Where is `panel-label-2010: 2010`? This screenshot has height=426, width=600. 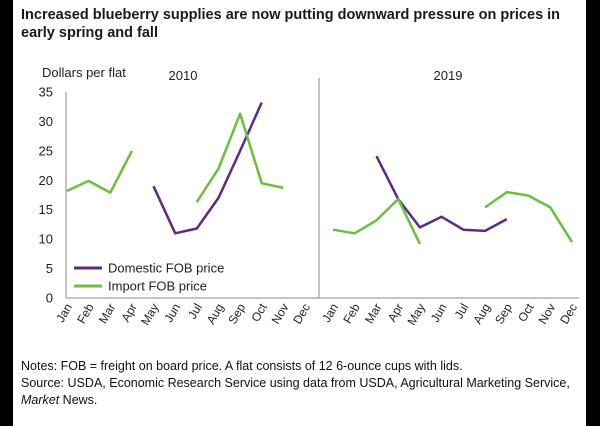 panel-label-2010: 2010 is located at coordinates (183, 75).